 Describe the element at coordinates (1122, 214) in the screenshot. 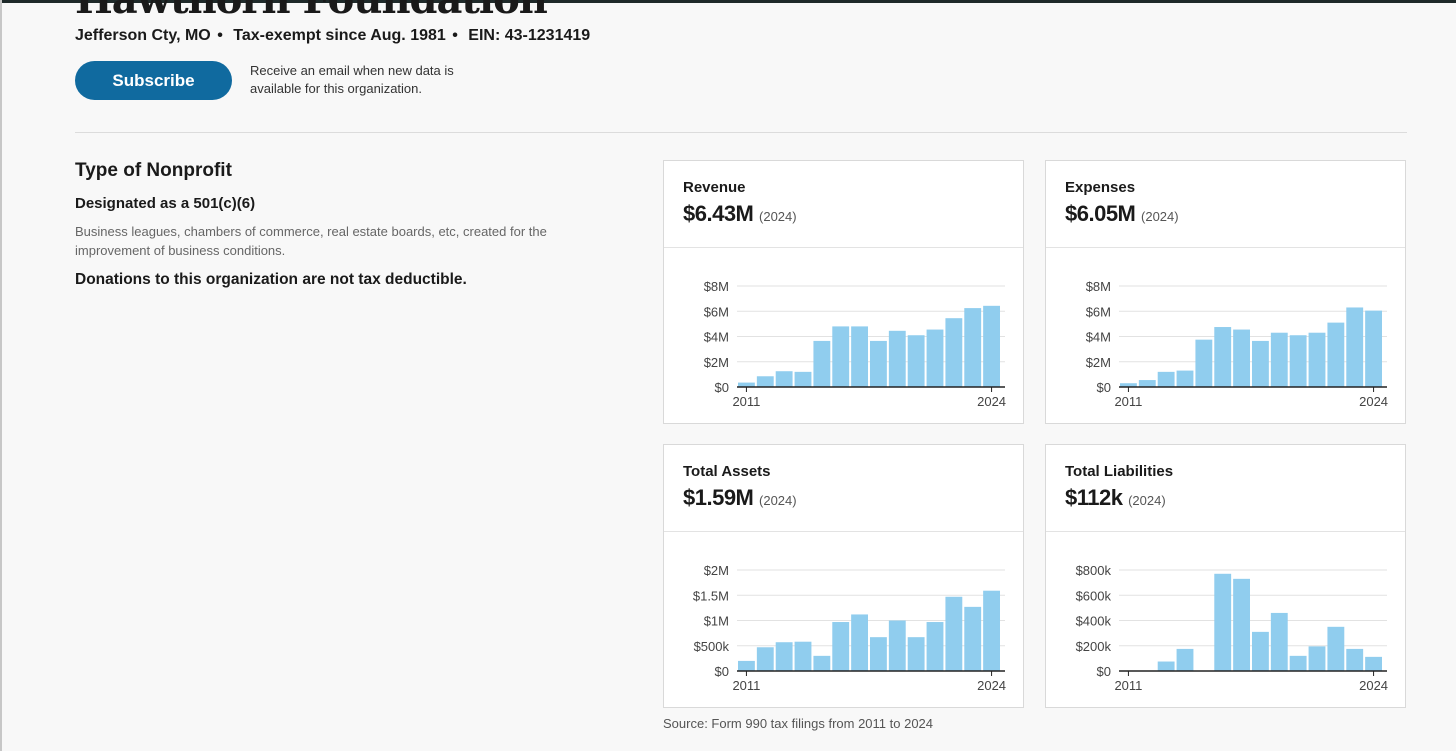

I see `card-value: $6.05M (2024)` at that location.